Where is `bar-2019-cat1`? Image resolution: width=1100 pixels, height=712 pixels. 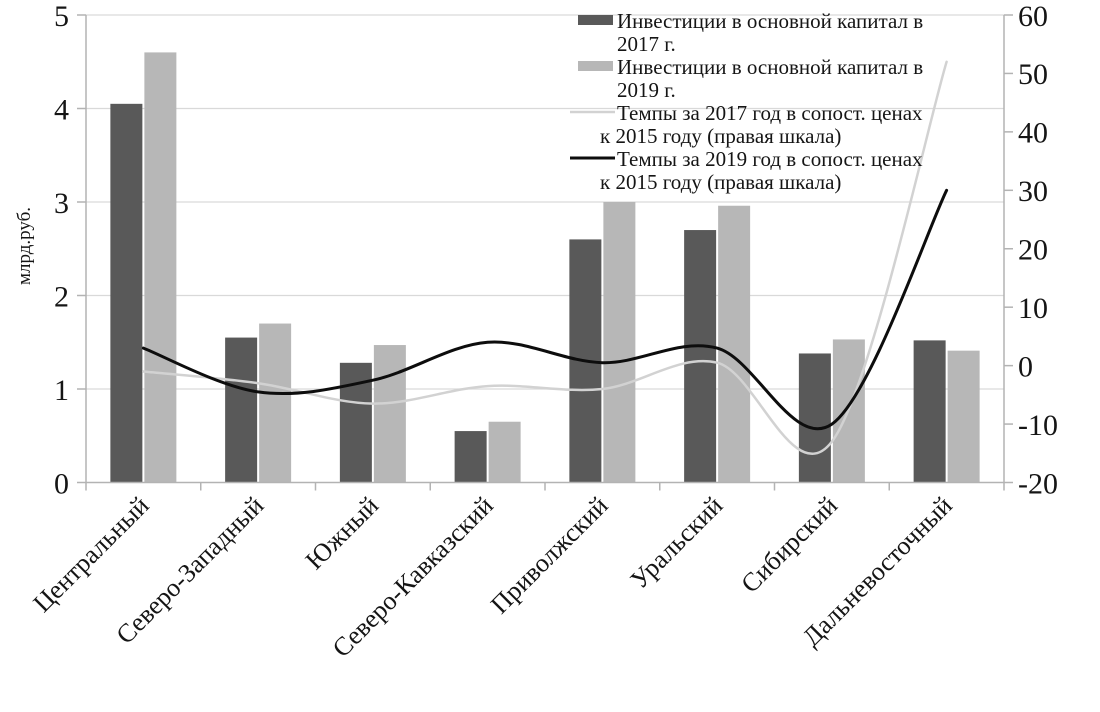 bar-2019-cat1 is located at coordinates (275, 403).